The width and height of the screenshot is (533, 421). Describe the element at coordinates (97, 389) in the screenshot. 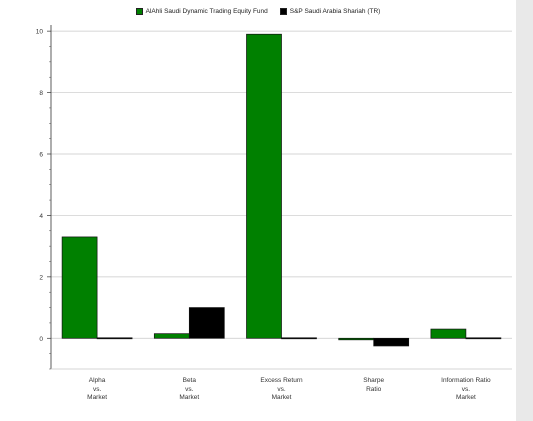

I see `category-label-alpha: Alpha vs. Market` at that location.